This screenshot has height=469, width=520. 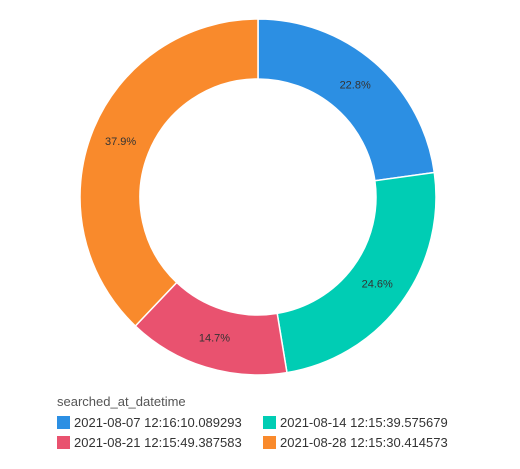 I want to click on legend-item-2: 2021-08-14 12:15:39.575679, so click(x=366, y=422).